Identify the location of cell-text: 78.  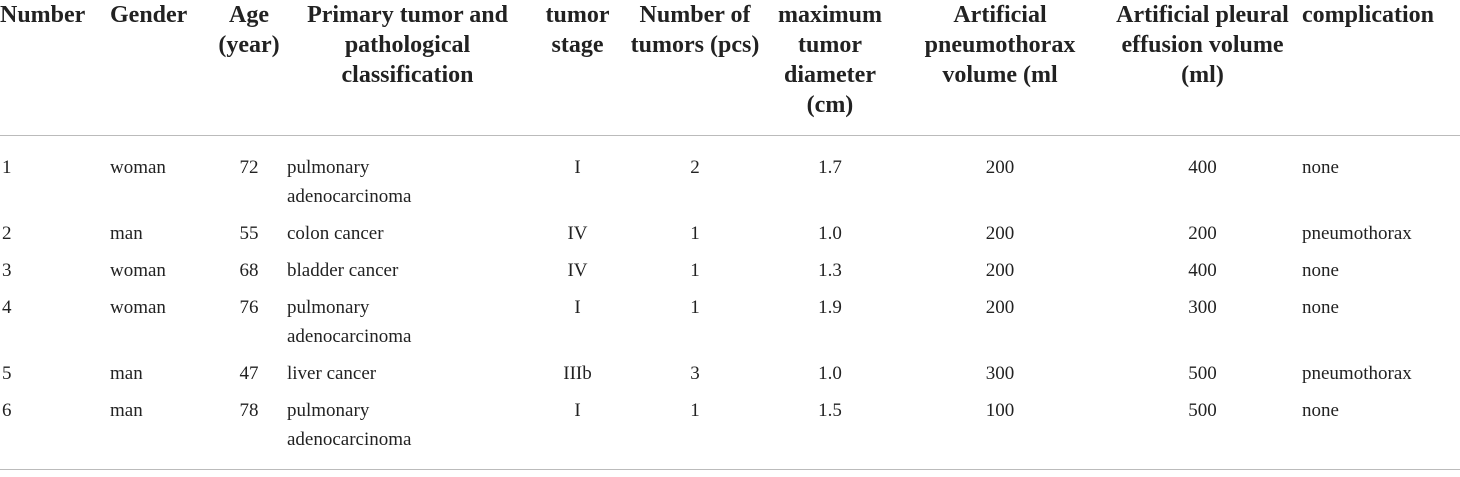
(249, 410).